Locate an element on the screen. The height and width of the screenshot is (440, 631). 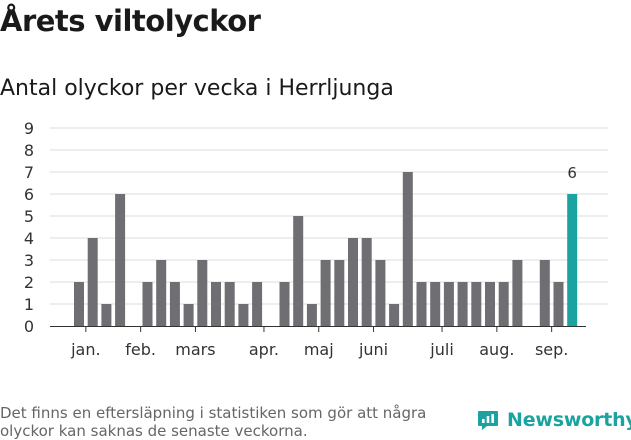
y-tick-label: 4 is located at coordinates (29, 238).